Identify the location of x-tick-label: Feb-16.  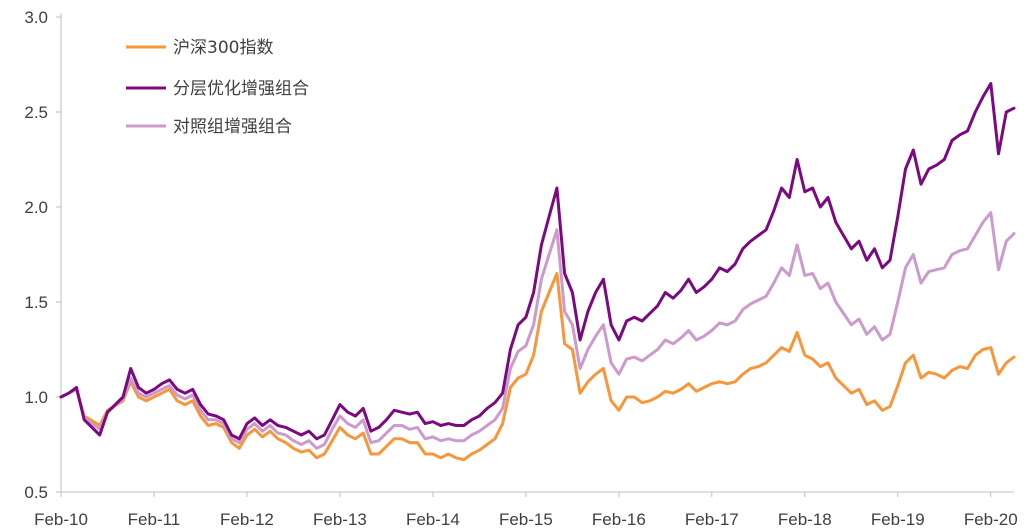
(619, 519).